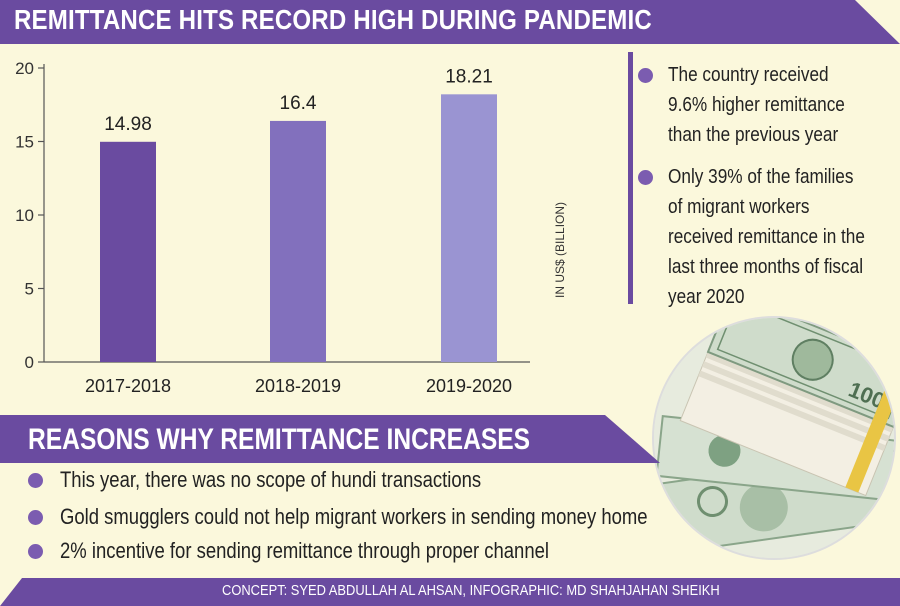  What do you see at coordinates (29, 362) in the screenshot?
I see `y-tick-label: 0` at bounding box center [29, 362].